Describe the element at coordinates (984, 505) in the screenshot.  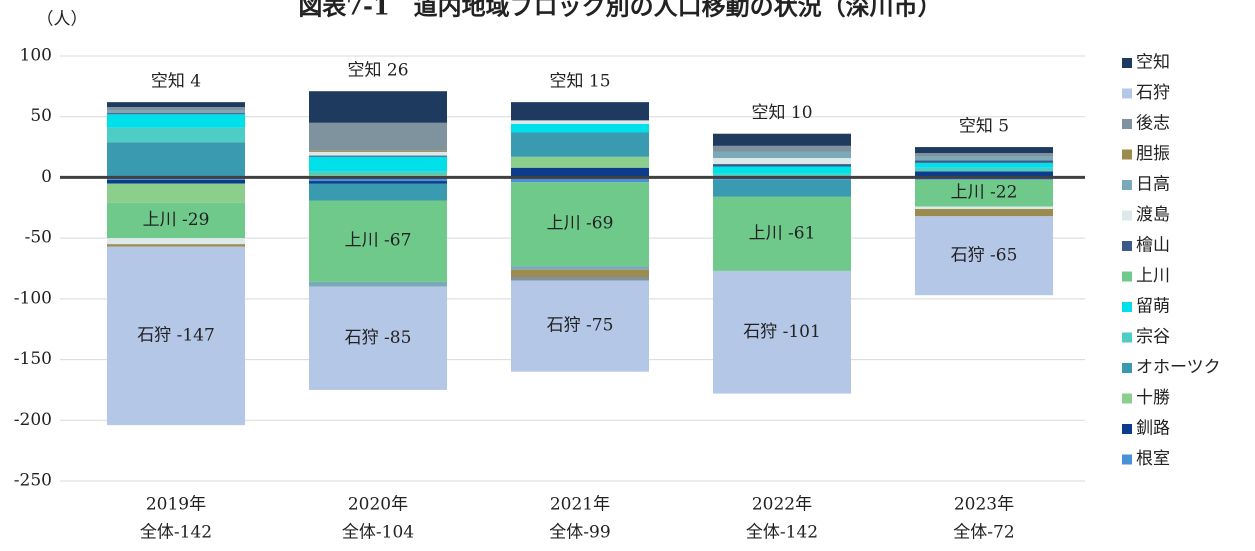
I see `x-tick-label: 2023年` at that location.